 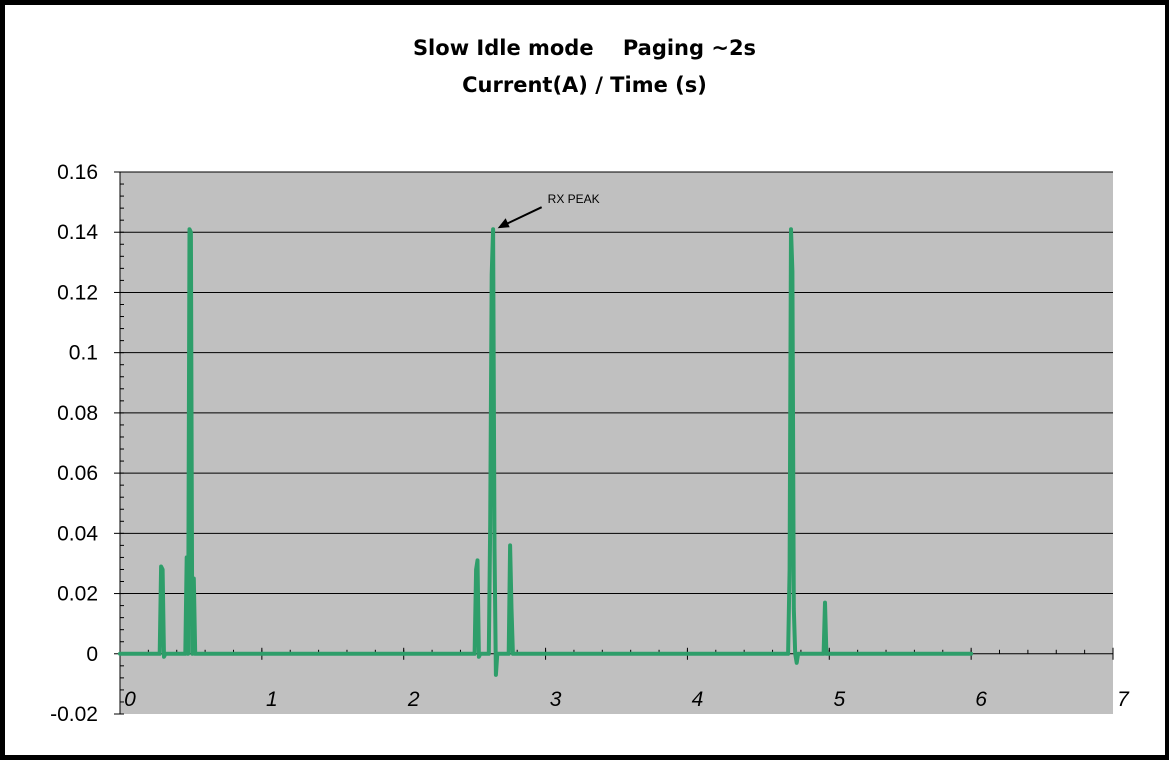 I want to click on annotations: RX PEAK, so click(x=548, y=210).